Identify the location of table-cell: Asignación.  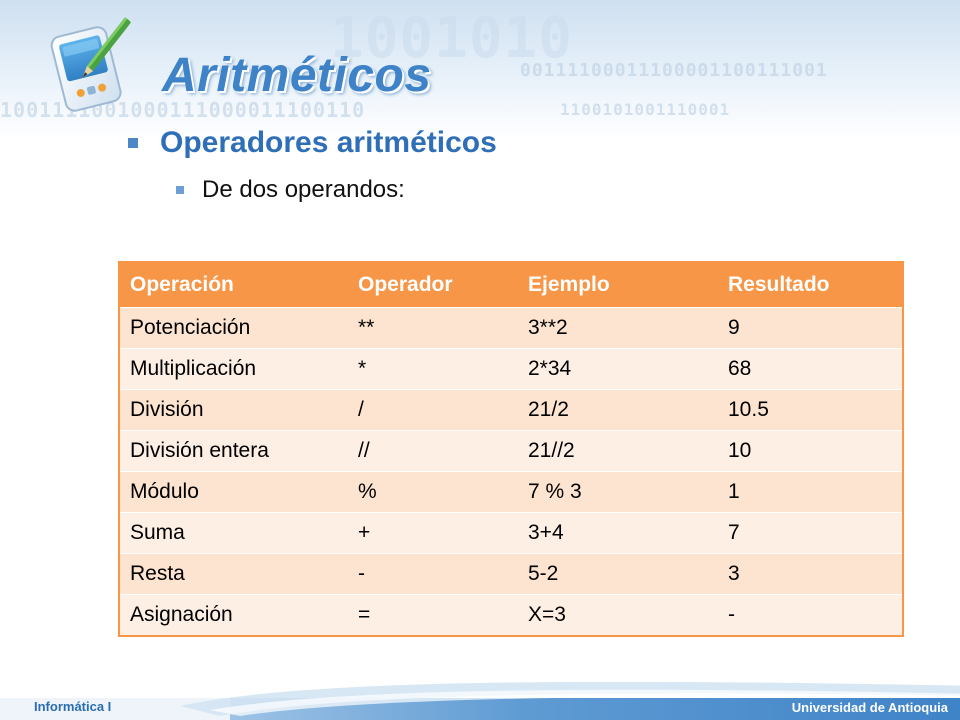
(233, 615).